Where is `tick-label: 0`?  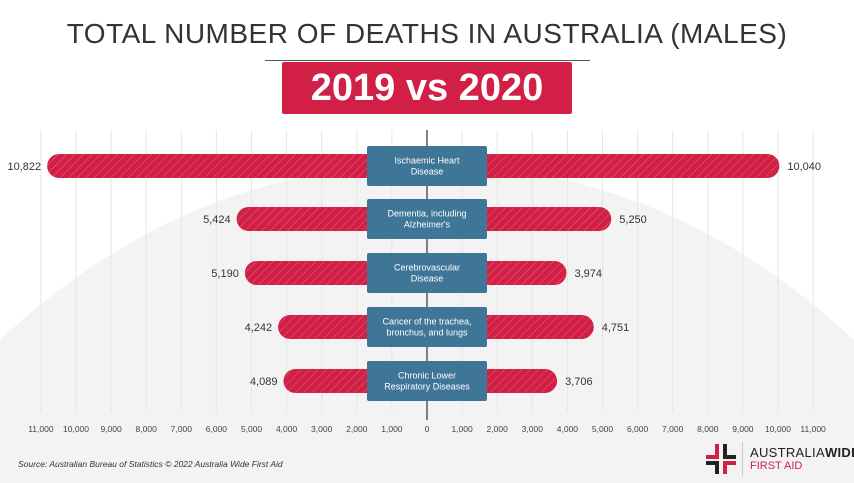 tick-label: 0 is located at coordinates (427, 429).